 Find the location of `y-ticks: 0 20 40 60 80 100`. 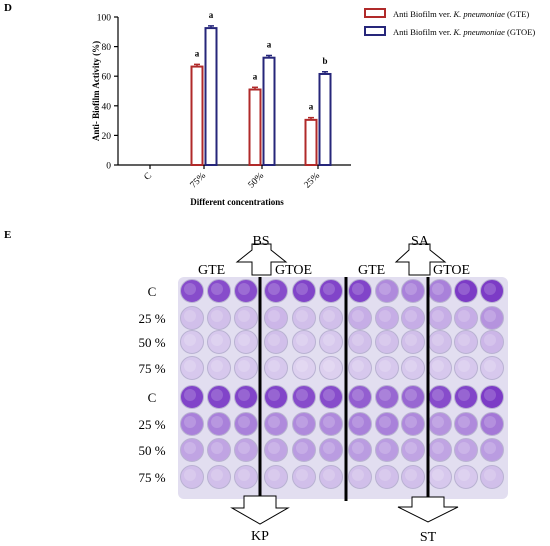

y-ticks: 0 20 40 60 80 100 is located at coordinates (107, 93).